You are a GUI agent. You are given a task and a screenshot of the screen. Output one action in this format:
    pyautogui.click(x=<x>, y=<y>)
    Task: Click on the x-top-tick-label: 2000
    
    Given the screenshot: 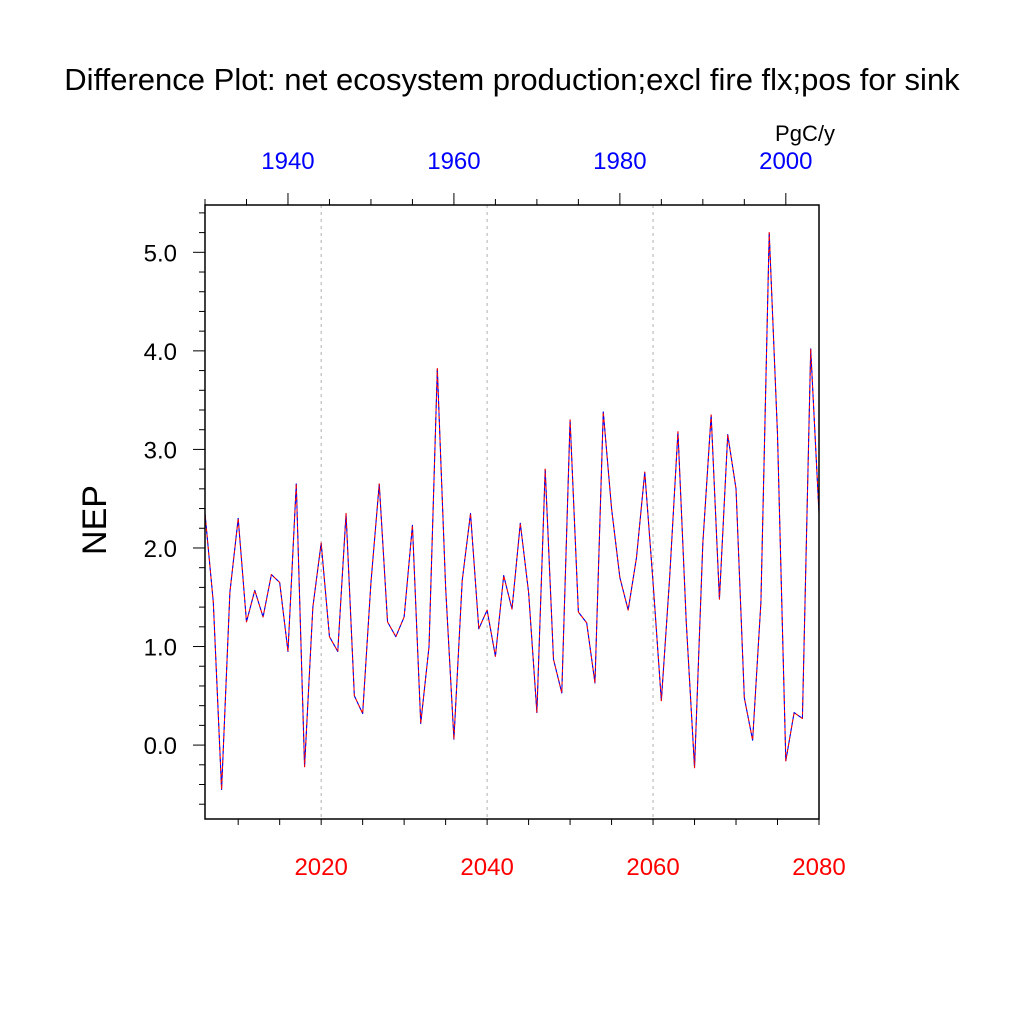 What is the action you would take?
    pyautogui.click(x=785, y=161)
    